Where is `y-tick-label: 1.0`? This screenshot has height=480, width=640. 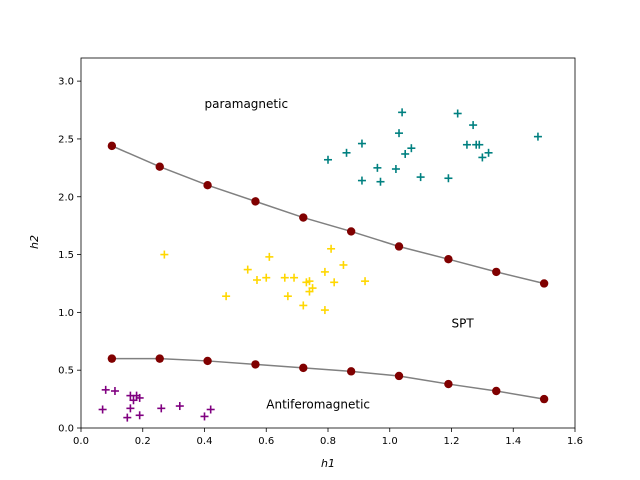
y-tick-label: 1.0 is located at coordinates (66, 313).